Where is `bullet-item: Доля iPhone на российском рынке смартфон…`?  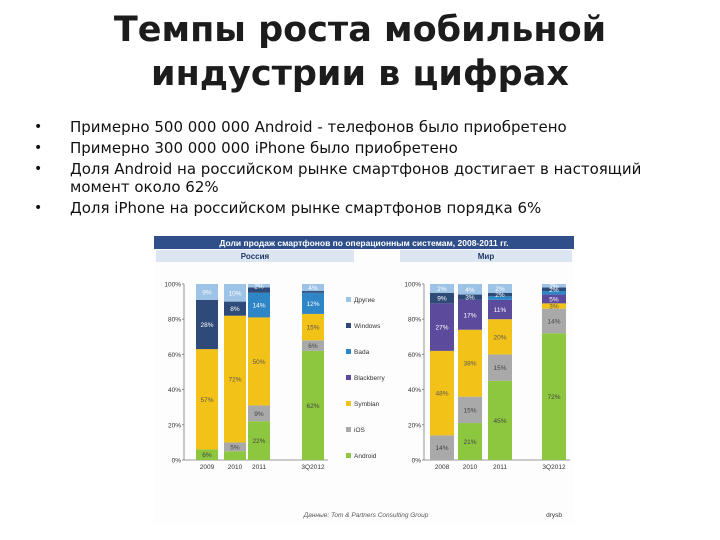 bullet-item: Доля iPhone на российском рынке смартфон… is located at coordinates (369, 208).